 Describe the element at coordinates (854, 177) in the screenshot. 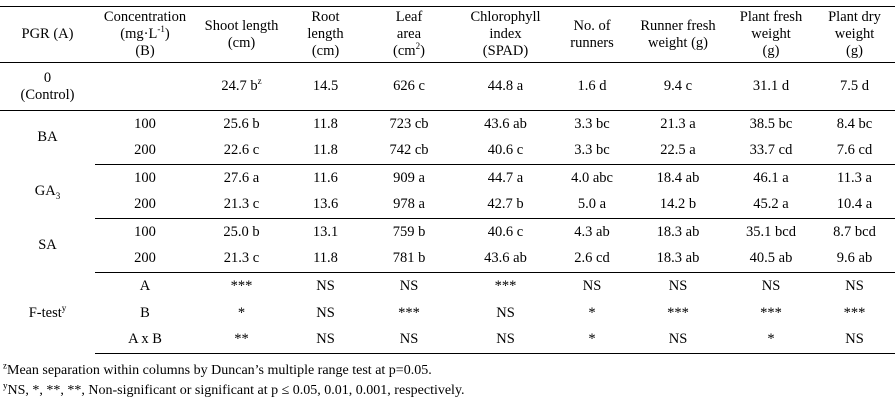

I see `pdw-cell: 11.3 a` at that location.